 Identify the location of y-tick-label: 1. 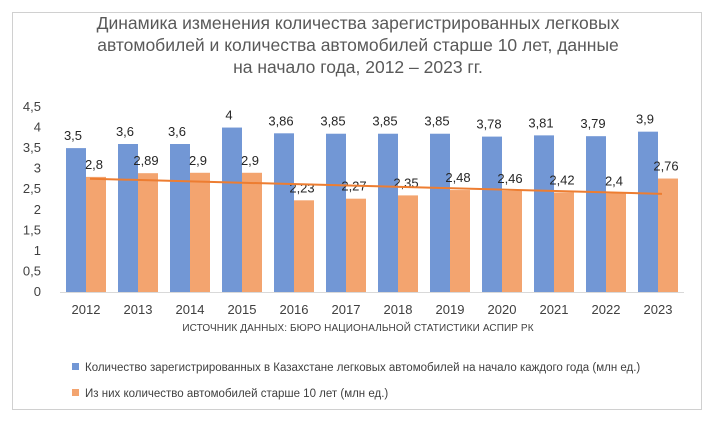
(37, 250).